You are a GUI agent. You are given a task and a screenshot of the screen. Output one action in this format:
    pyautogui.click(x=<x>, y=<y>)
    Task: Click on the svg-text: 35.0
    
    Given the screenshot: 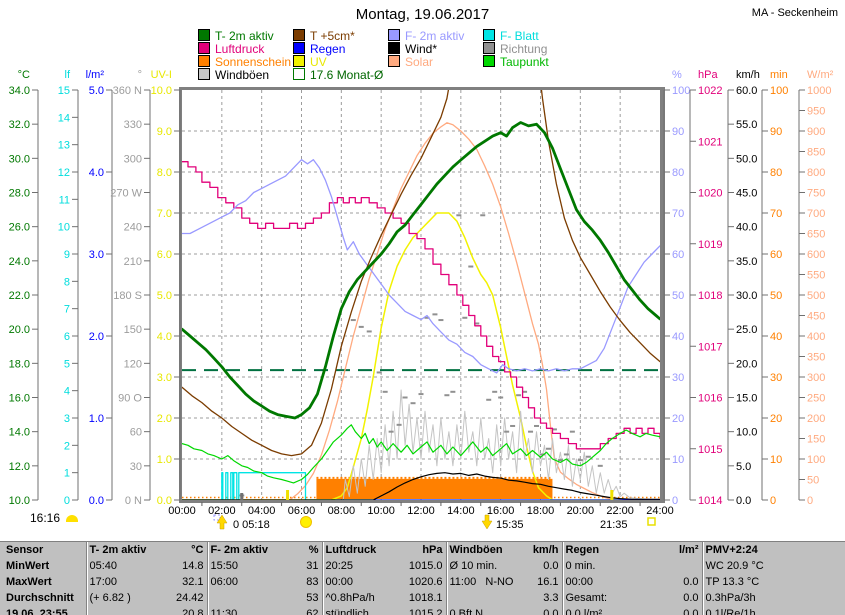 What is the action you would take?
    pyautogui.click(x=746, y=262)
    